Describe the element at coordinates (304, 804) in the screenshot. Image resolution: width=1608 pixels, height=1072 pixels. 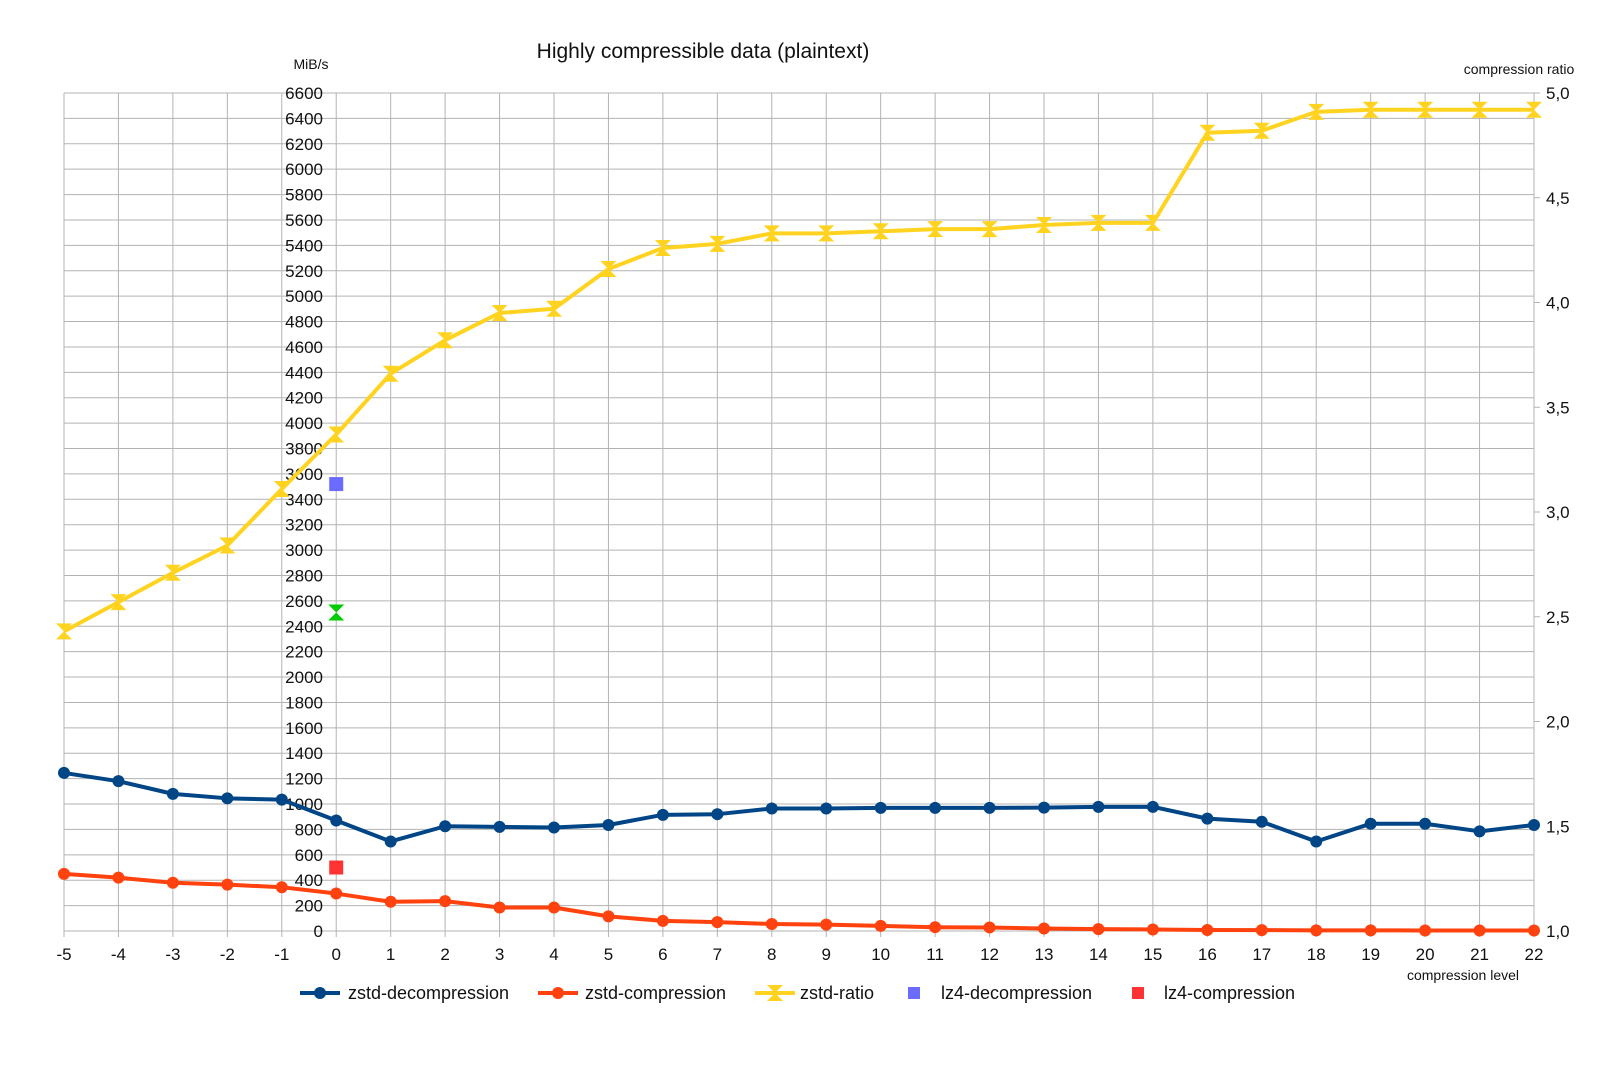
I see `y-tick-label: 1000` at that location.